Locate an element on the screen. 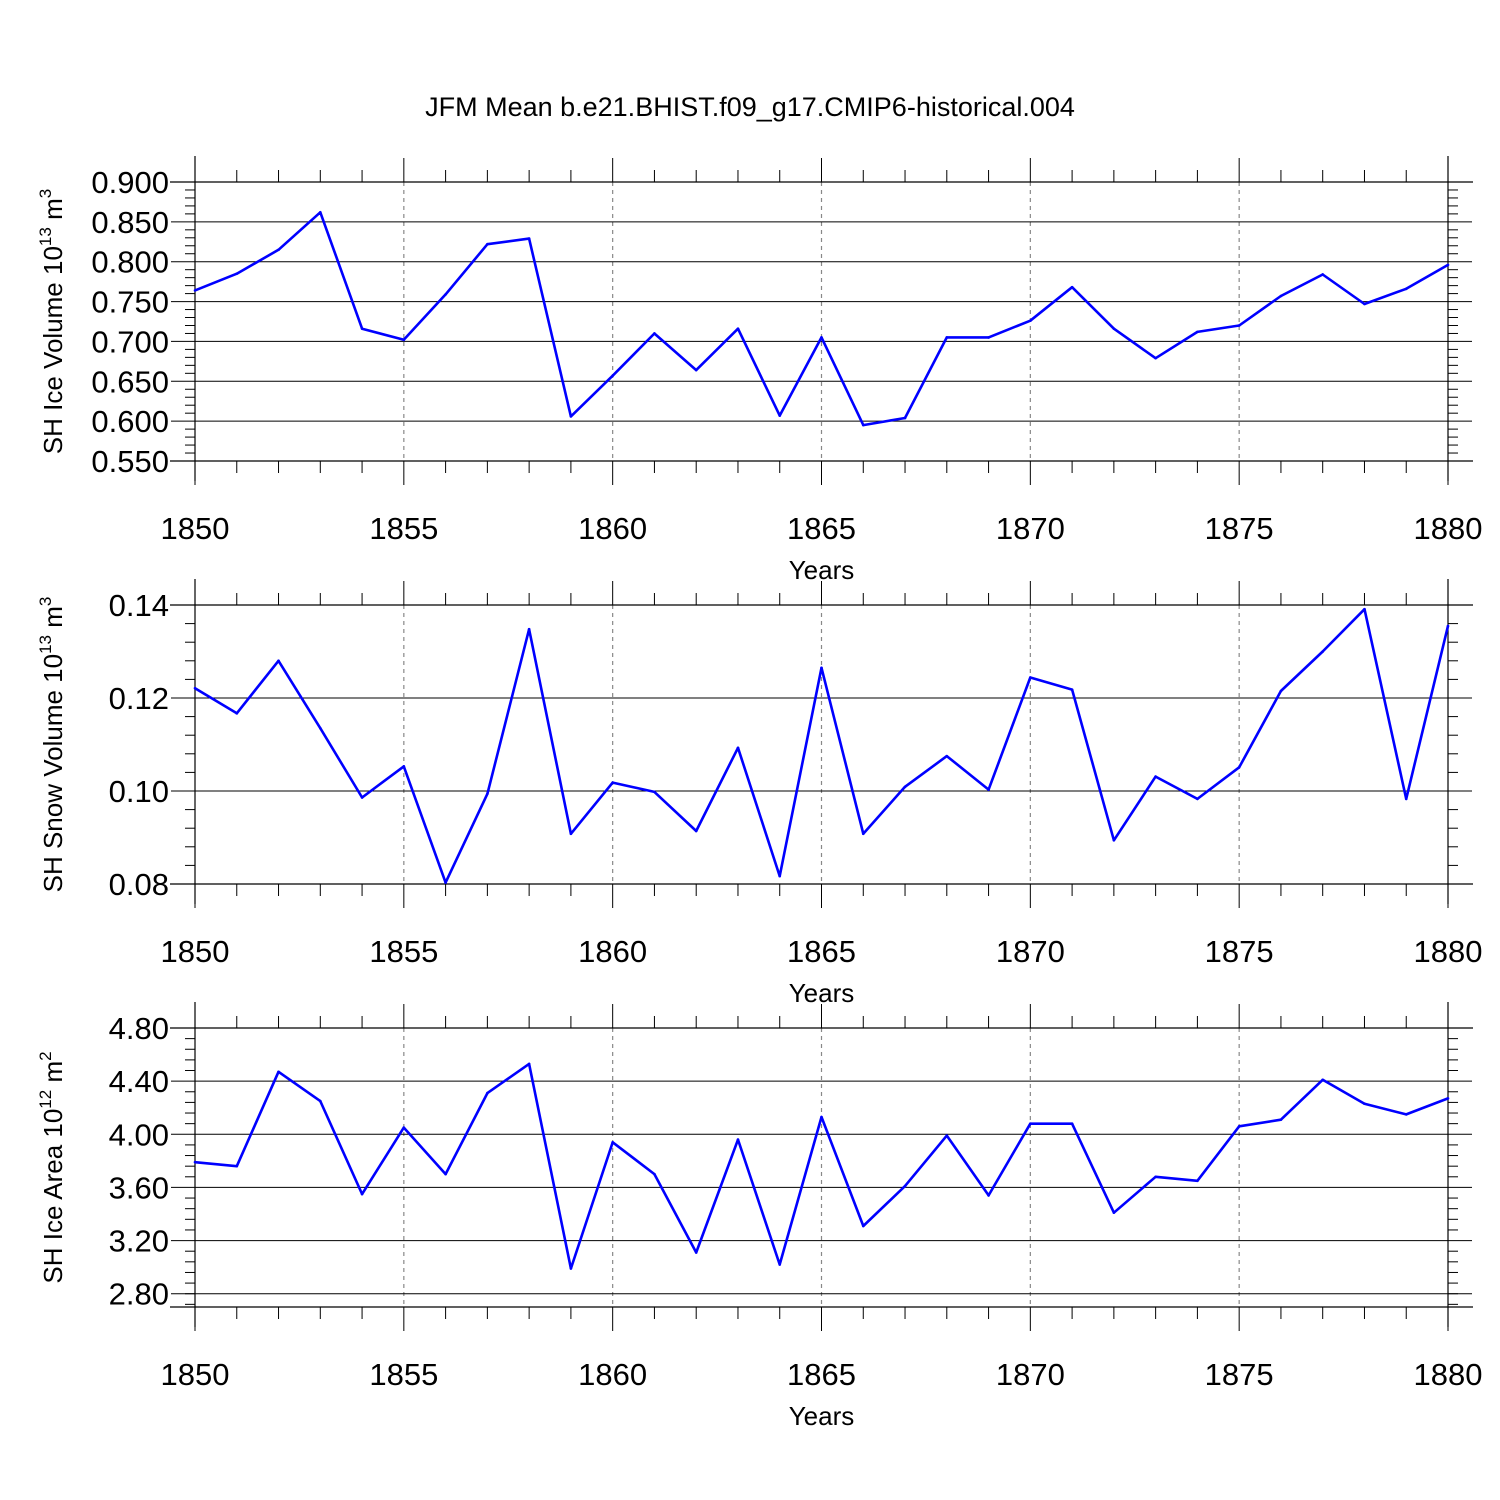 Image resolution: width=1500 pixels, height=1500 pixels. x-tick-label: 1860 is located at coordinates (612, 528).